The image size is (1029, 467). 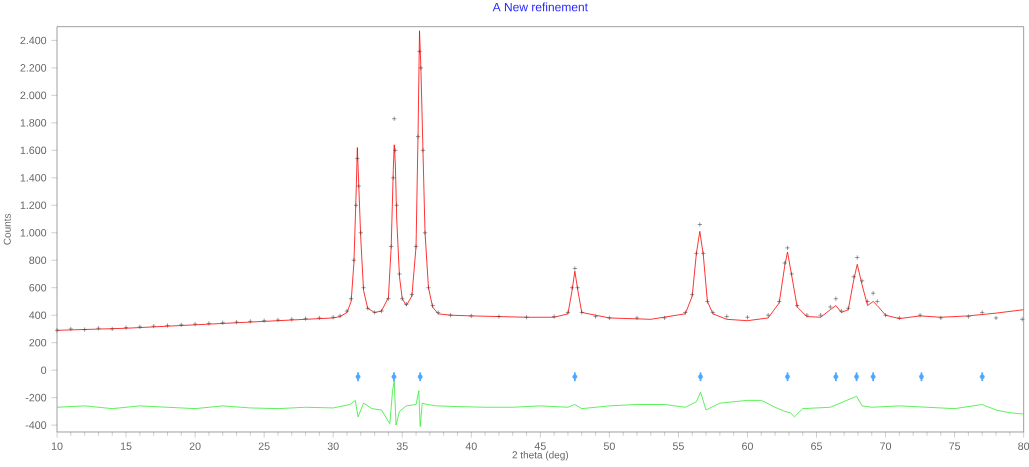 I want to click on chart-title: A New refinement, so click(x=540, y=7).